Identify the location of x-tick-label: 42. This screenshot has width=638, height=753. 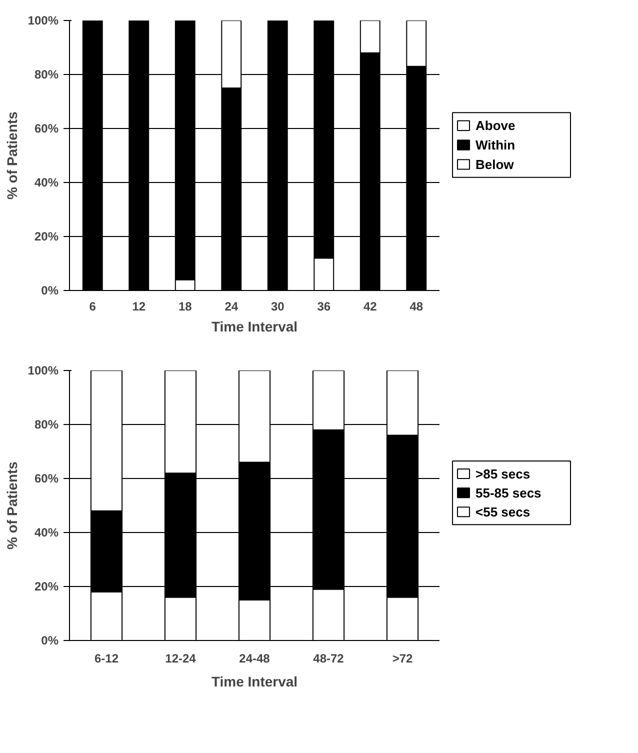
(370, 307).